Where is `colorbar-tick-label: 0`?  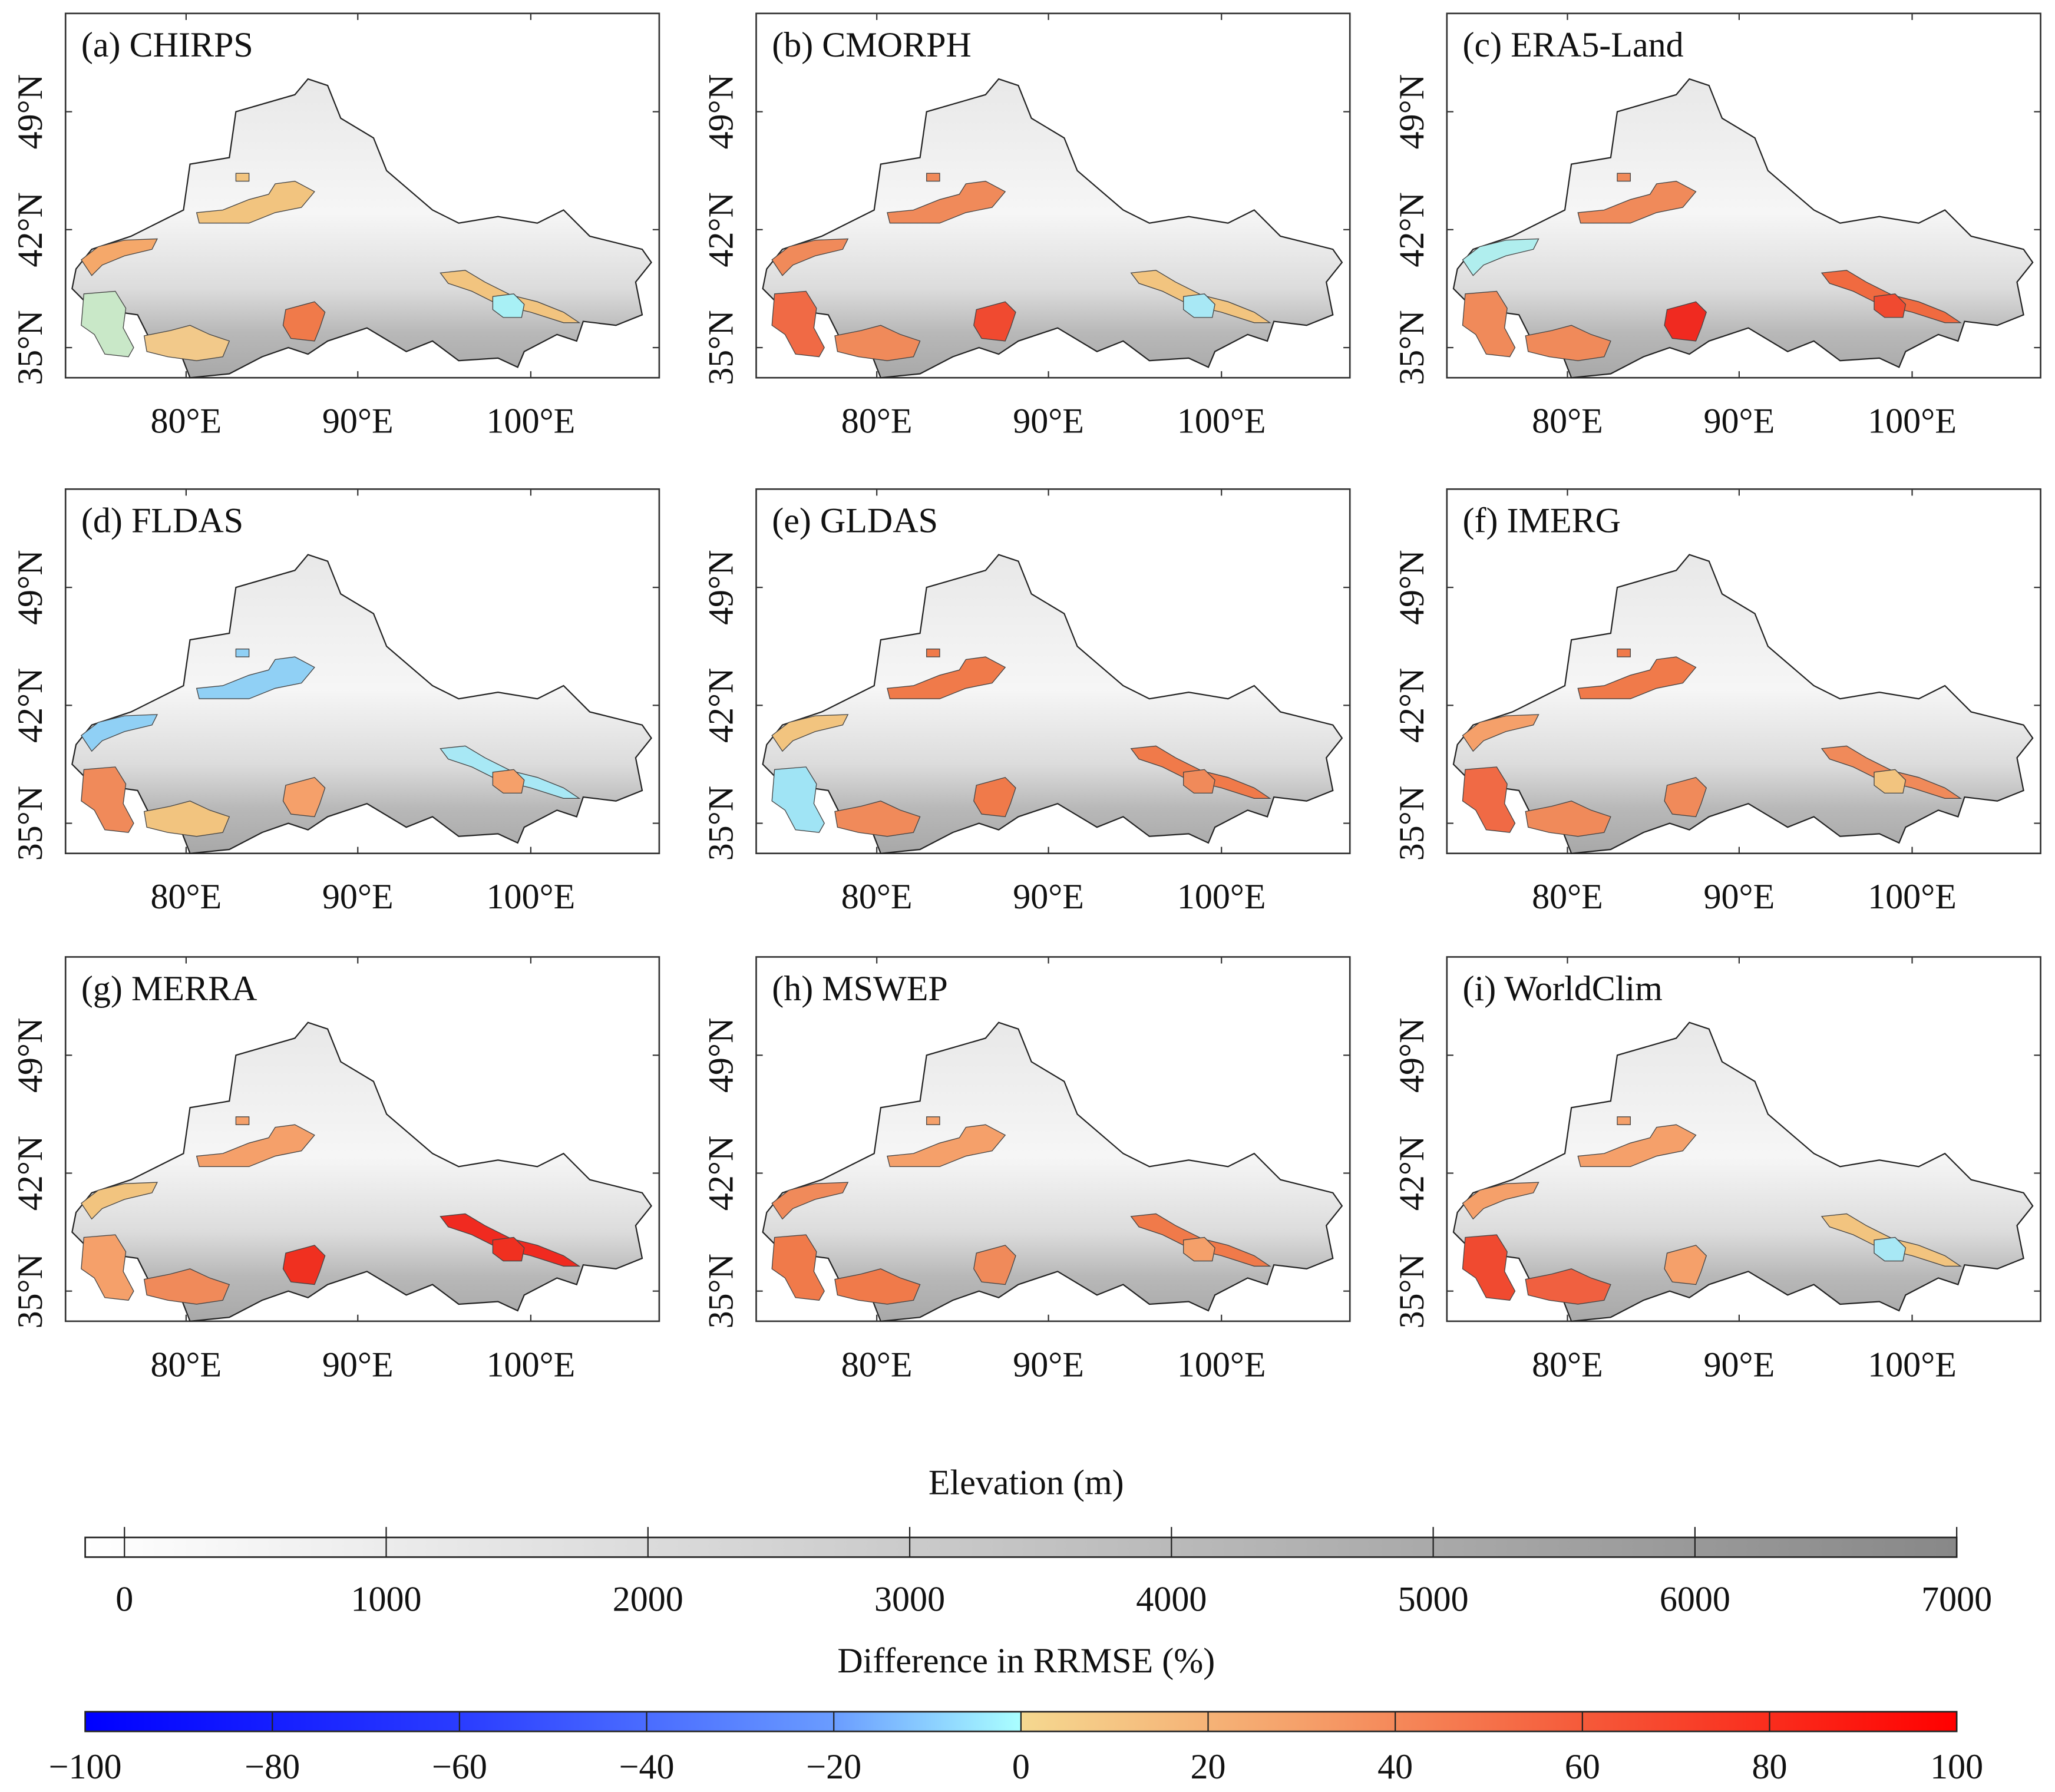 colorbar-tick-label: 0 is located at coordinates (1021, 1766).